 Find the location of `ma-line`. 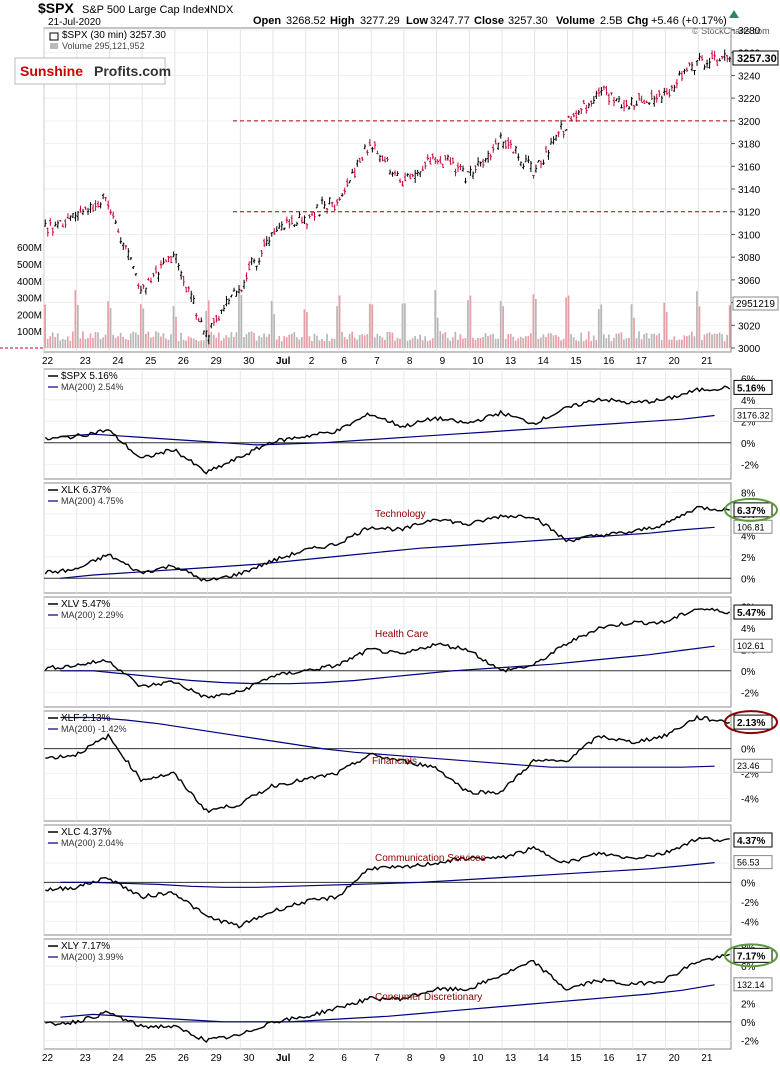

ma-line is located at coordinates (387, 742).